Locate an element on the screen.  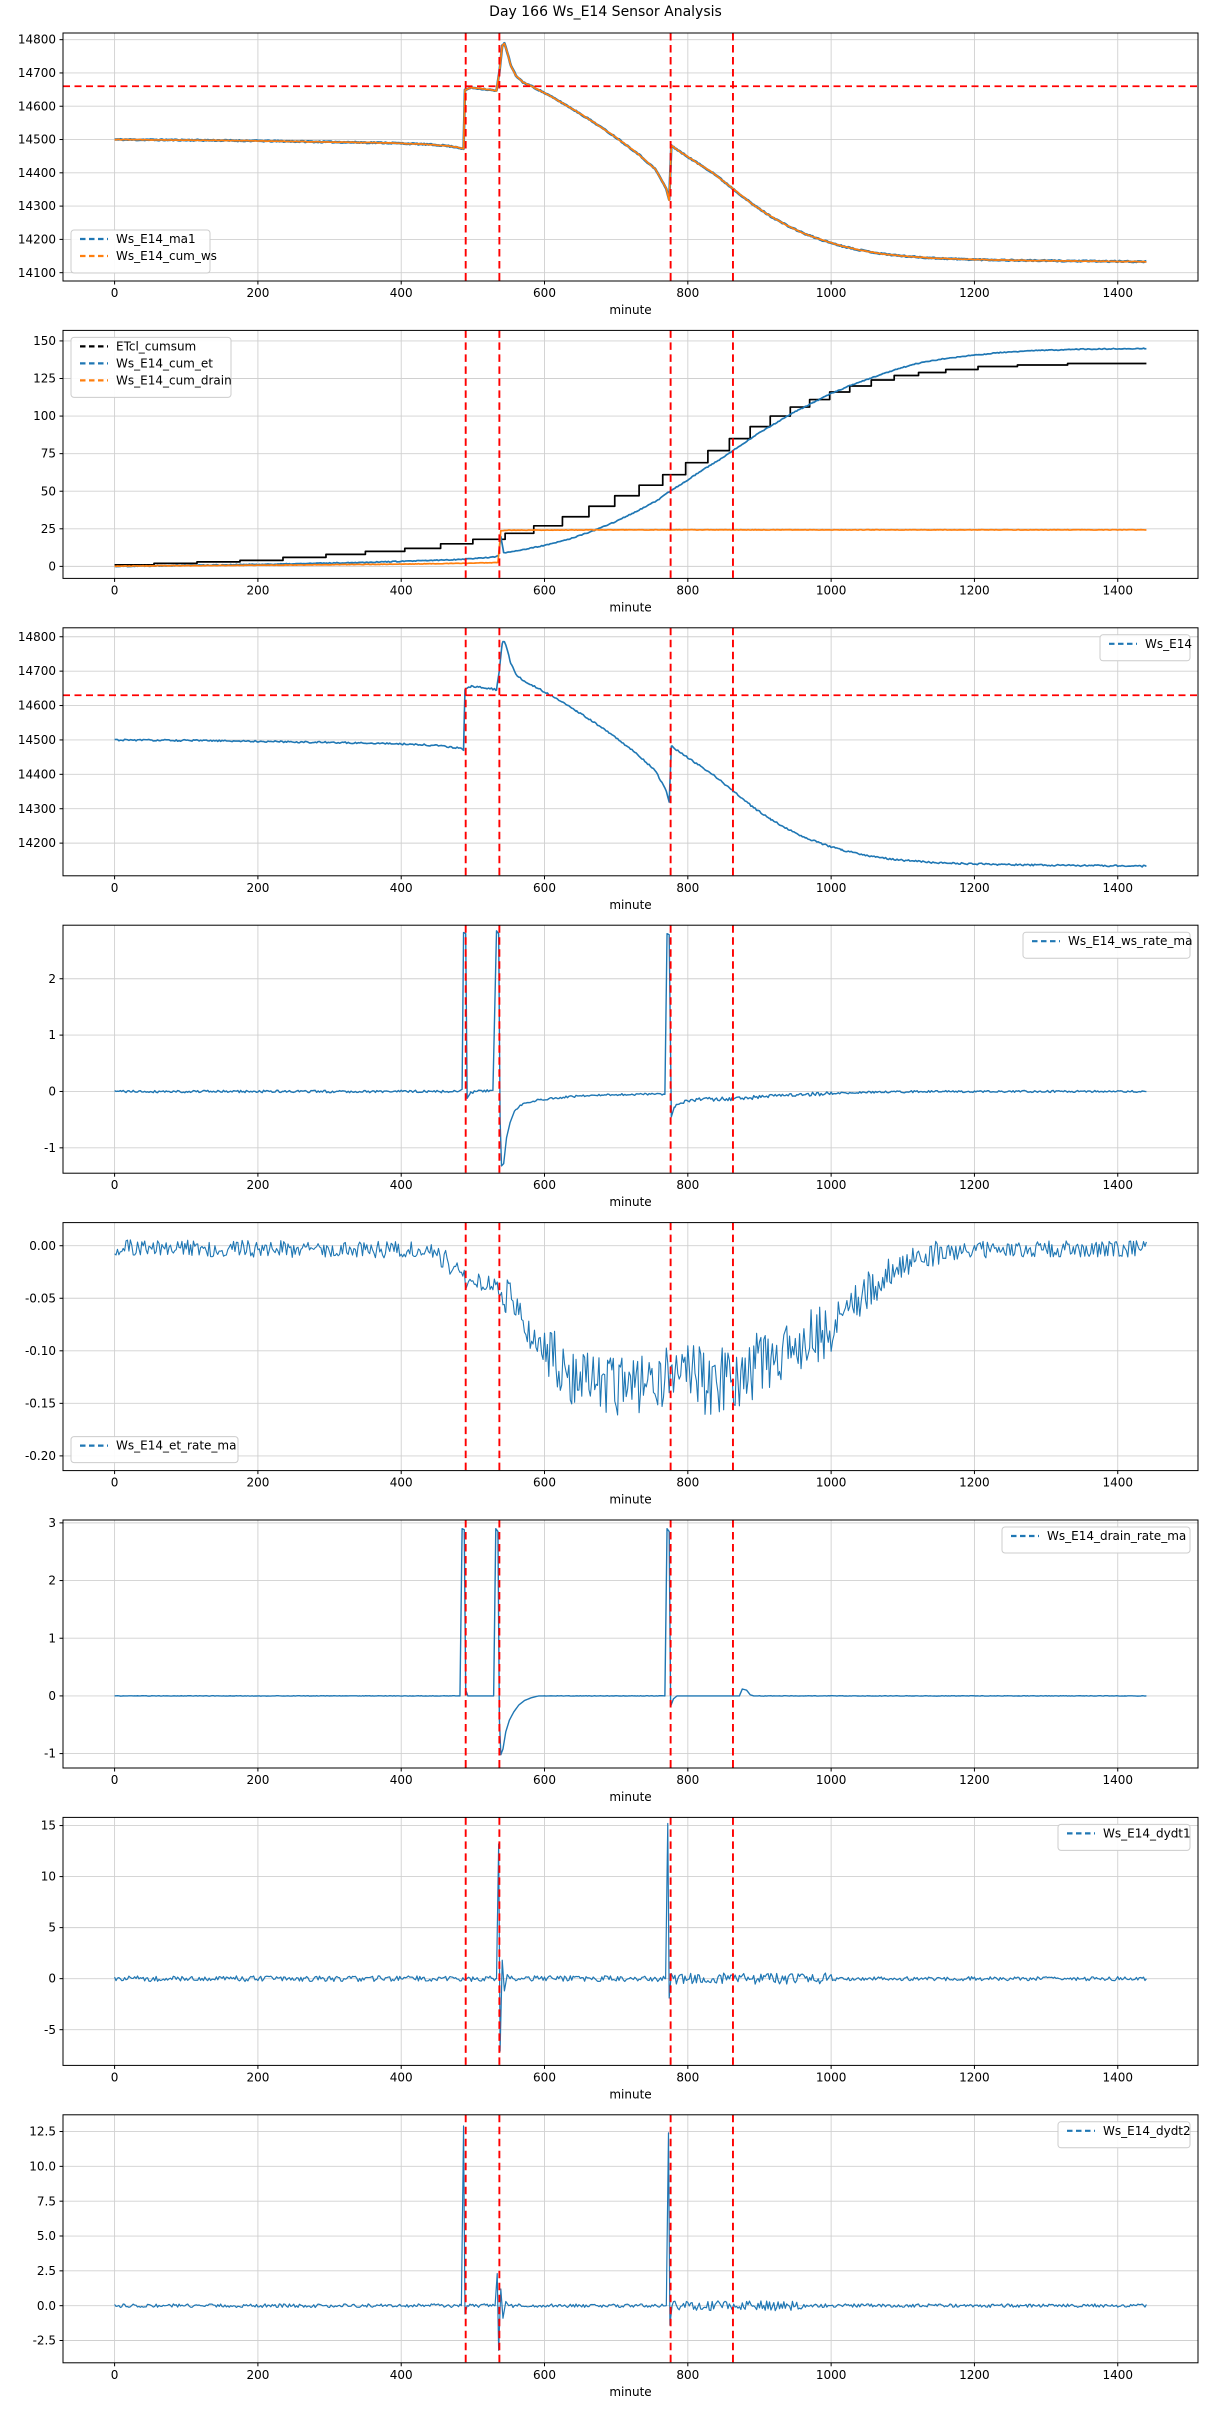
series-Ws_E14_dydt2 is located at coordinates (630, 2238).